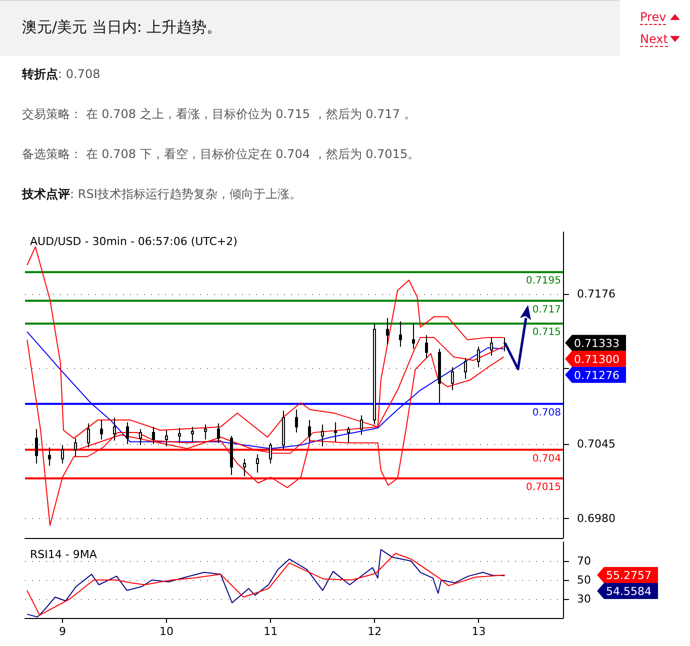 The width and height of the screenshot is (690, 646). Describe the element at coordinates (653, 17) in the screenshot. I see `text: Prev` at that location.